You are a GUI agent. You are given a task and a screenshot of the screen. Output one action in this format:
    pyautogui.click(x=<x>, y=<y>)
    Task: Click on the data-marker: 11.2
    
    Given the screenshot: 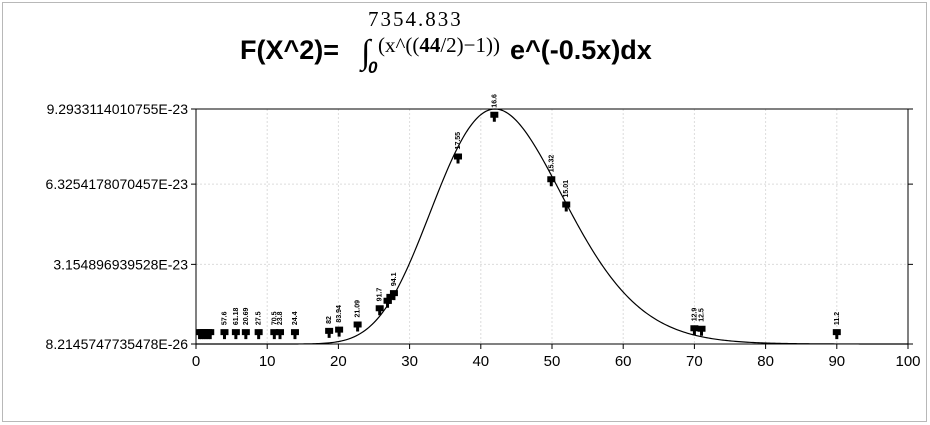 What is the action you would take?
    pyautogui.click(x=836, y=326)
    